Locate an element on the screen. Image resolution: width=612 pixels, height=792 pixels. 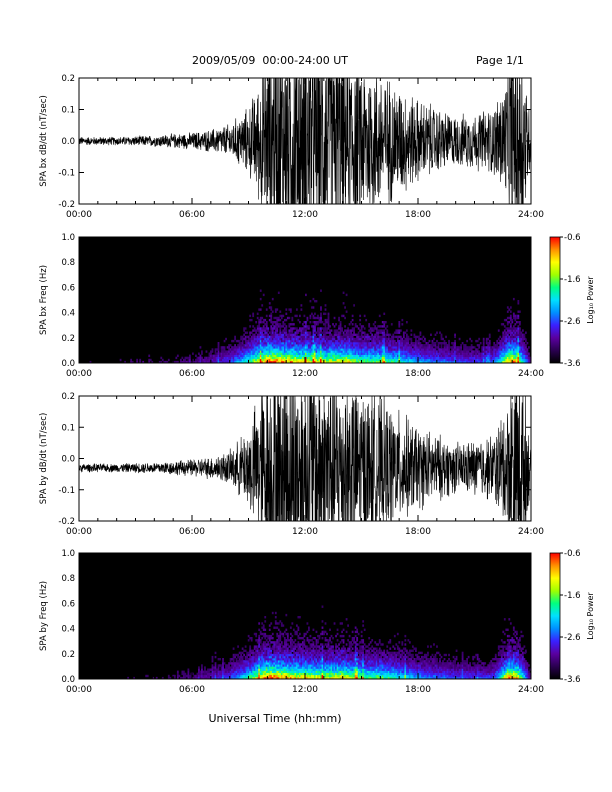
y-tick-label: 0.2 is located at coordinates (68, 79).